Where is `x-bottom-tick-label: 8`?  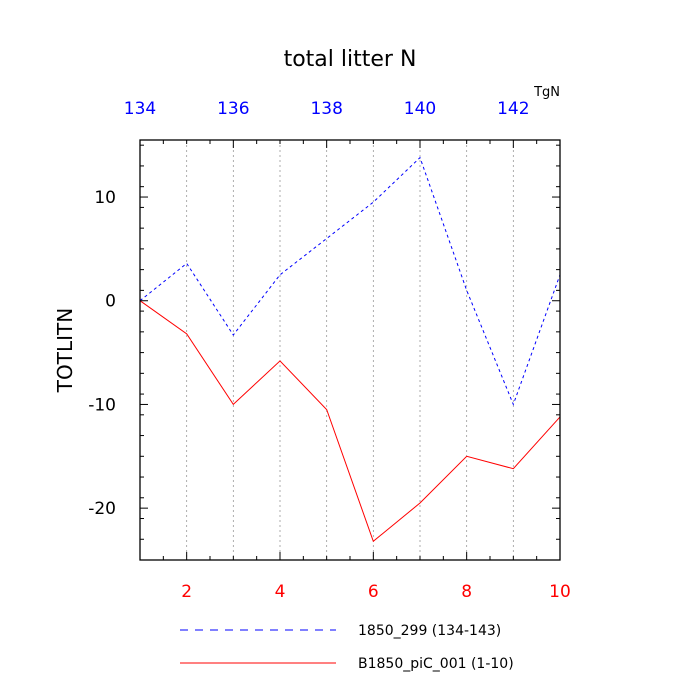
x-bottom-tick-label: 8 is located at coordinates (466, 592).